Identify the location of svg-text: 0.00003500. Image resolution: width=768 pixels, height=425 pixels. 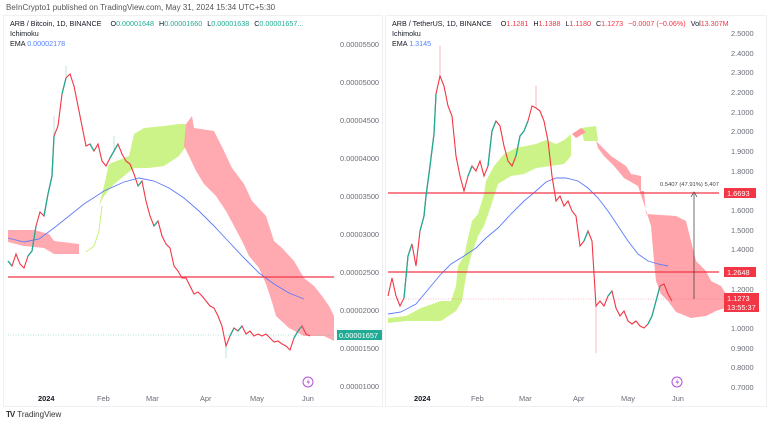
(359, 196).